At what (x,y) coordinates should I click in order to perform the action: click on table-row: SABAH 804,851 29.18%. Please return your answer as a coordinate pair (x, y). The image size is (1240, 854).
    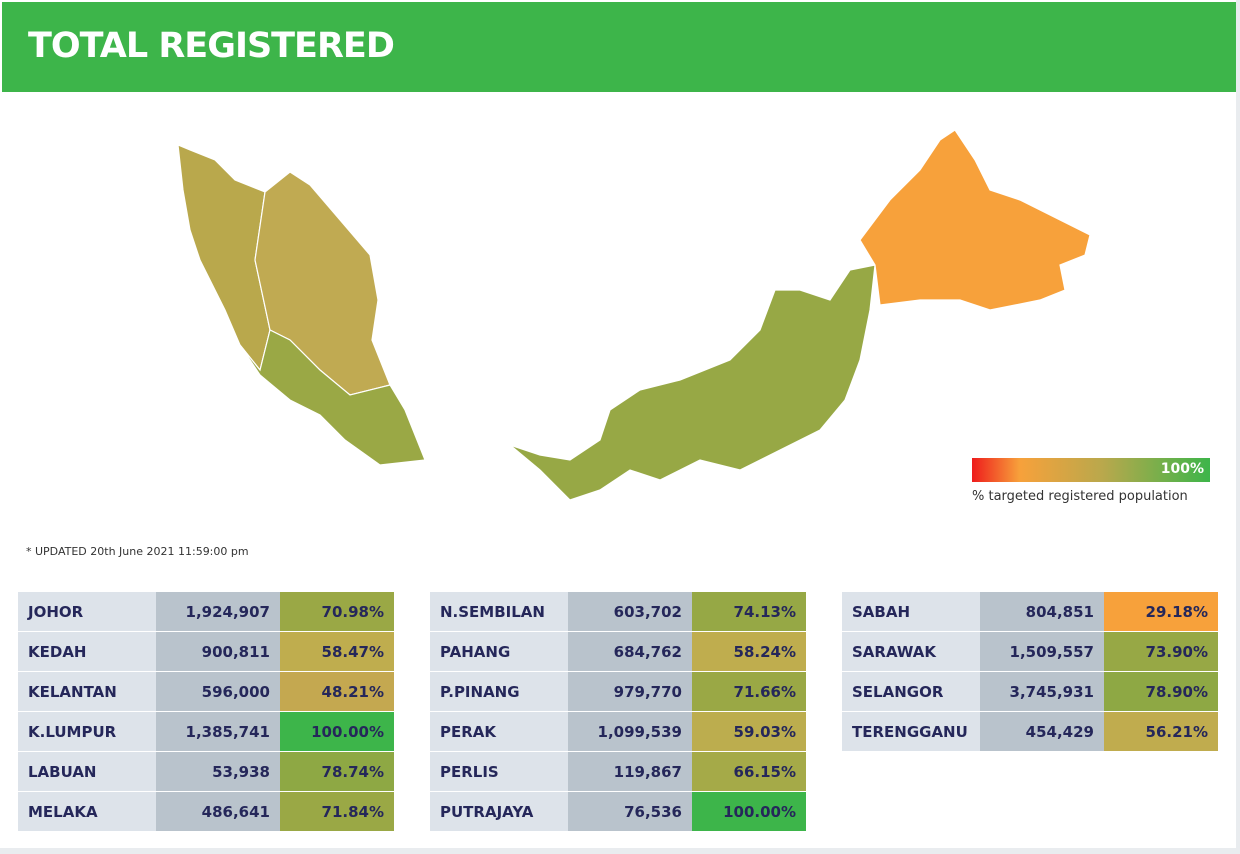
    Looking at the image, I should click on (1030, 611).